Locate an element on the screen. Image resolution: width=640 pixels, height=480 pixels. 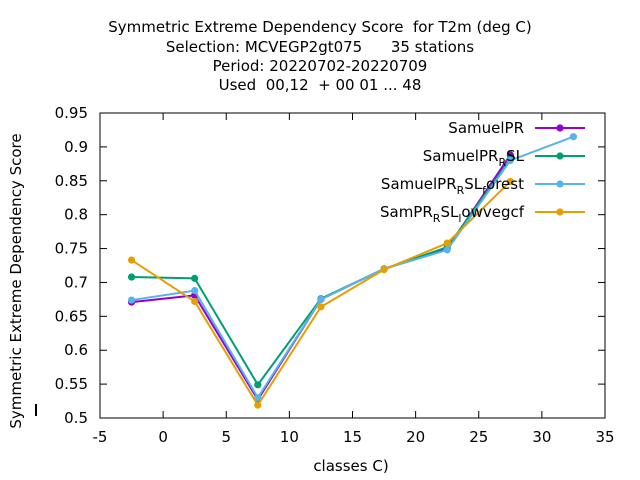
title-line-3: Period: 20220702-20220709 is located at coordinates (320, 66).